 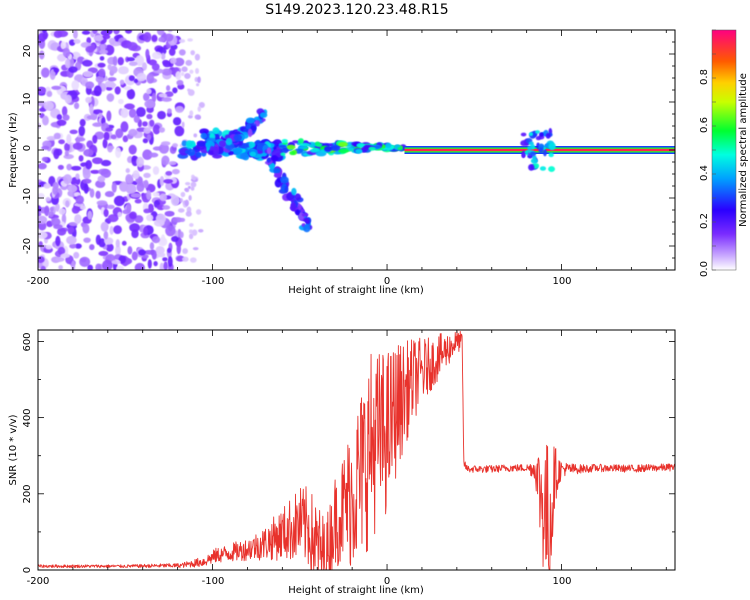 What do you see at coordinates (743, 150) in the screenshot?
I see `colorbar-label: Normalized spectral amplitude` at bounding box center [743, 150].